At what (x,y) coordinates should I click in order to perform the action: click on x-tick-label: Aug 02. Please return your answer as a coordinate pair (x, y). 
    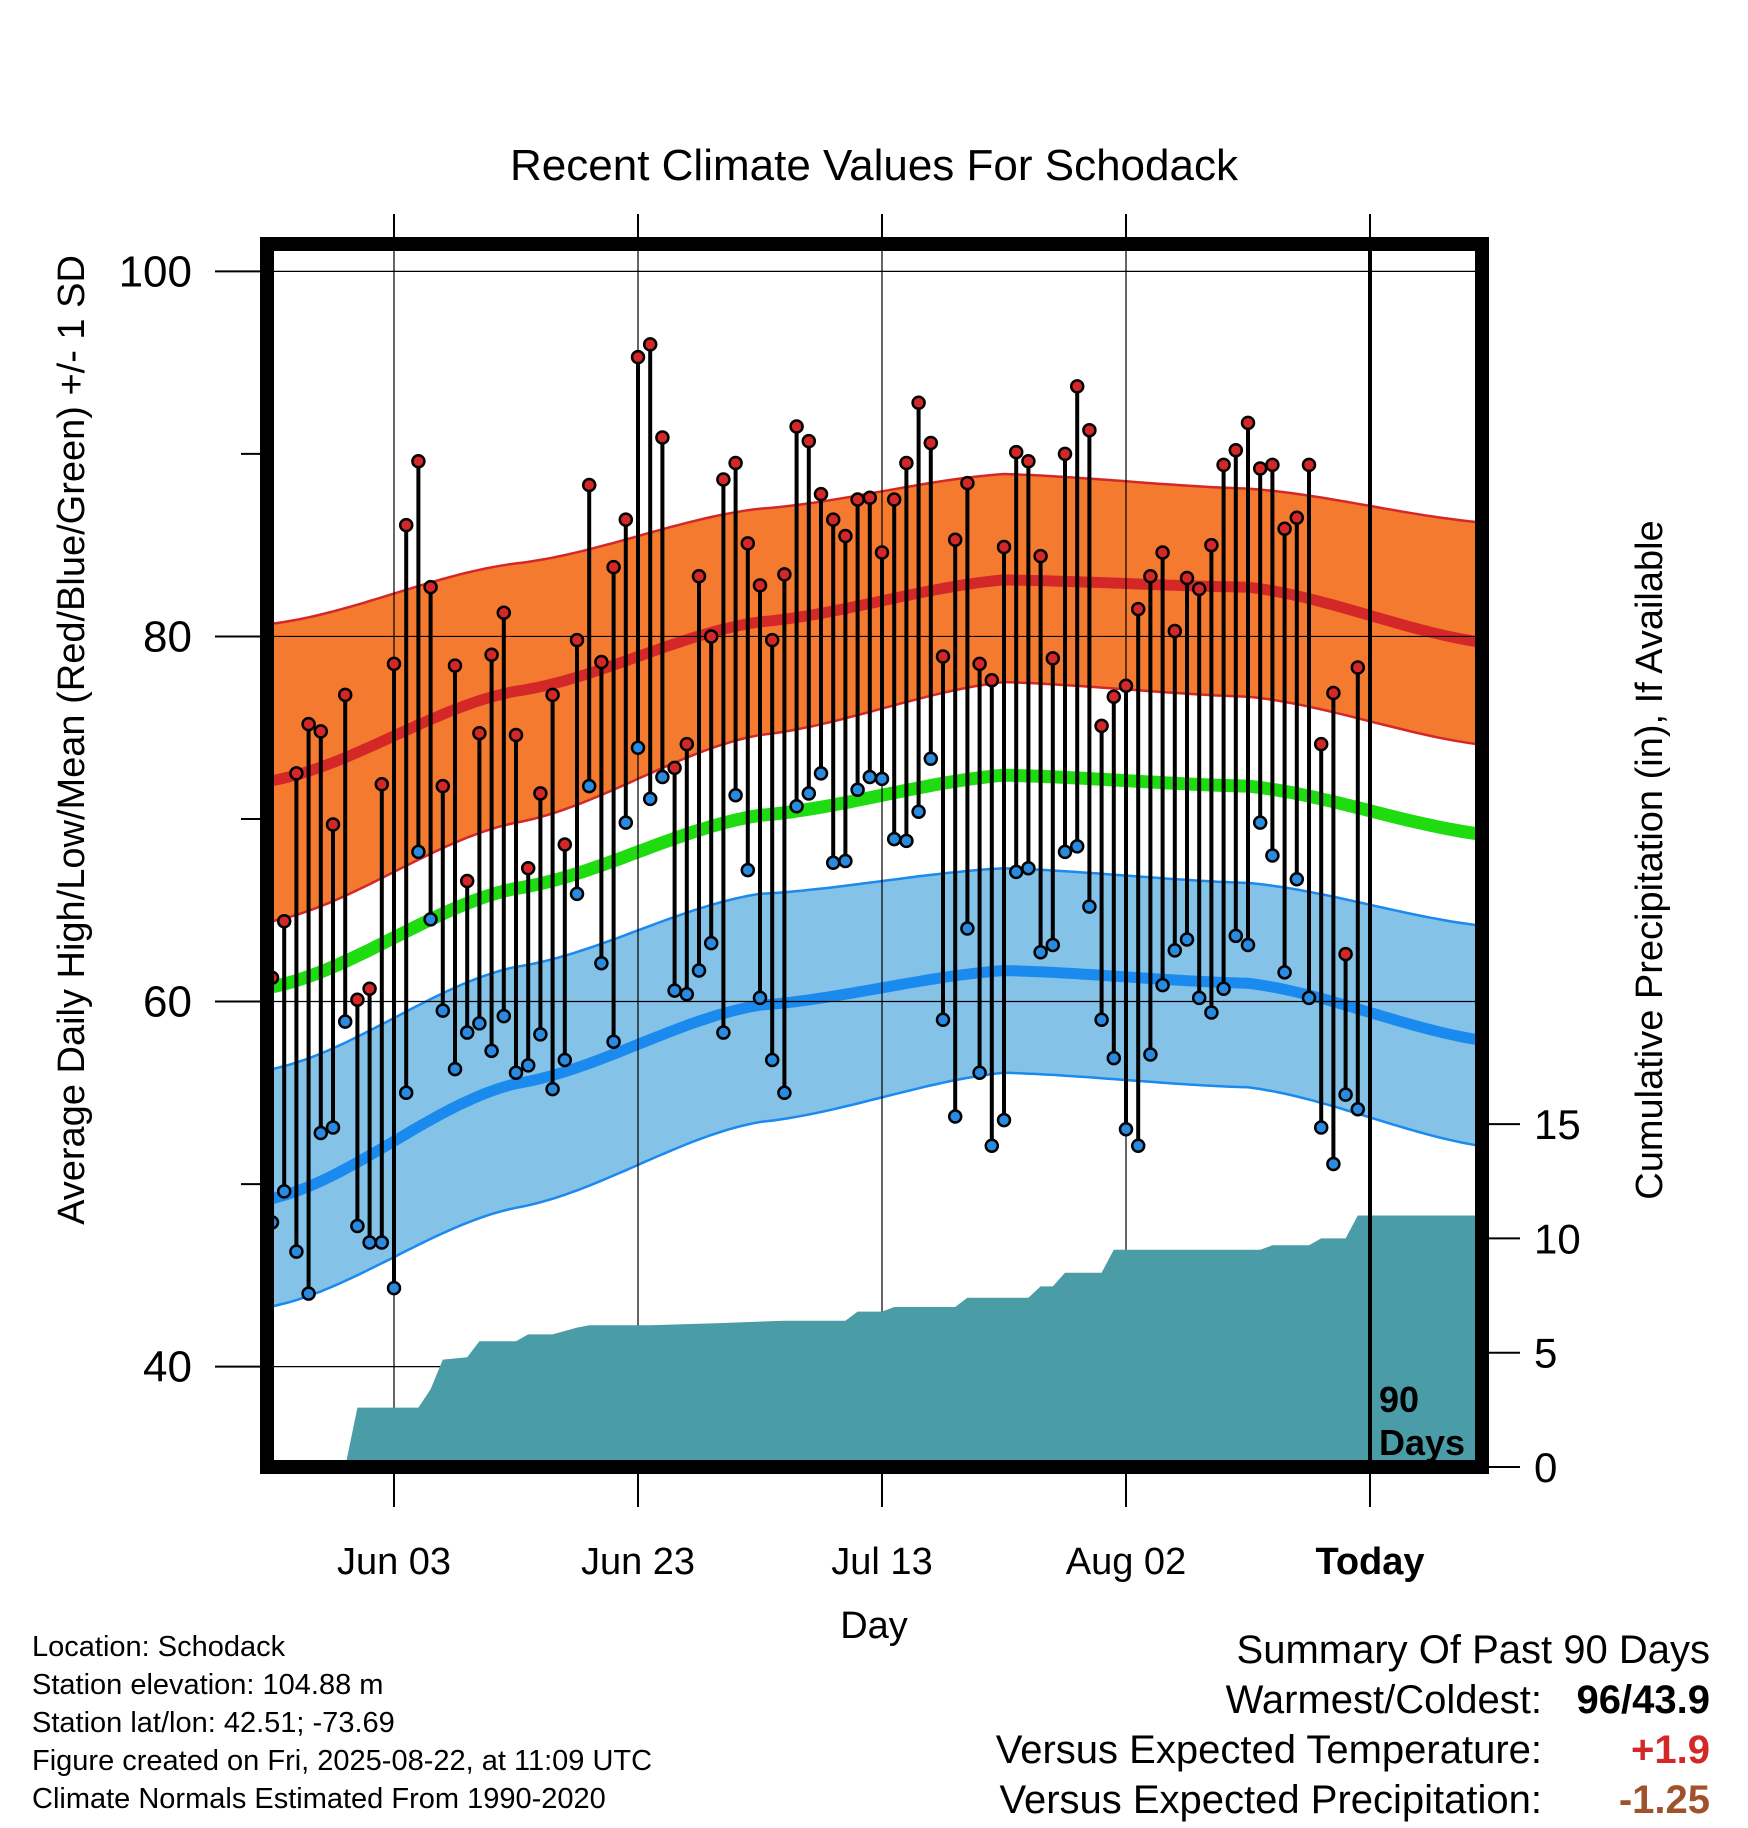
    Looking at the image, I should click on (1126, 1562).